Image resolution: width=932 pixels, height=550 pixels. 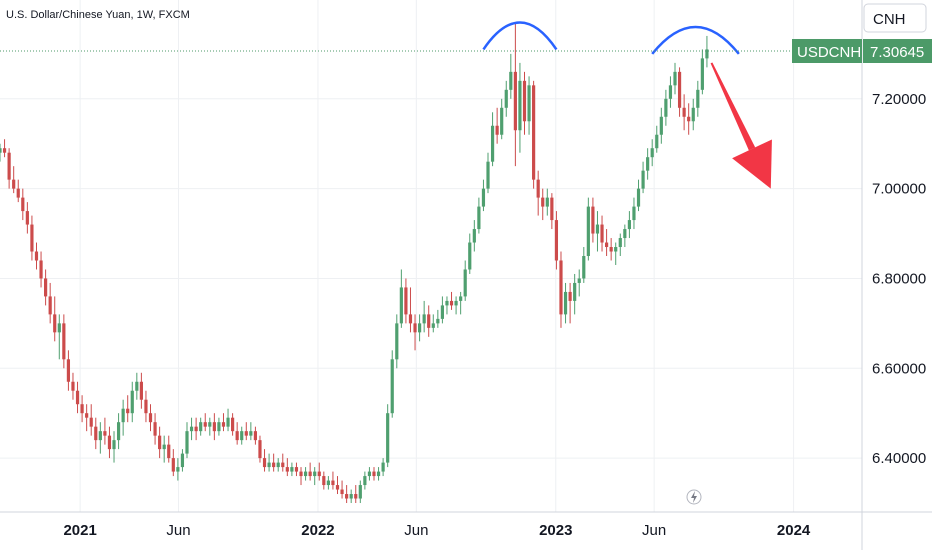 What do you see at coordinates (79, 530) in the screenshot?
I see `time-tick-label: 2021` at bounding box center [79, 530].